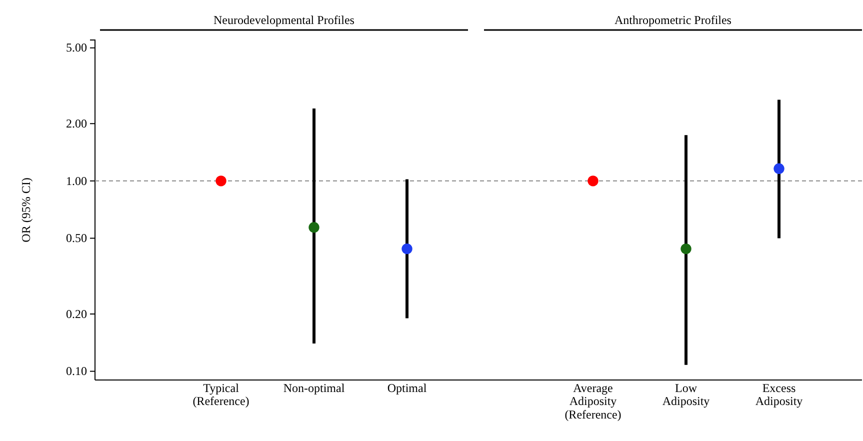 This screenshot has width=863, height=441. Describe the element at coordinates (221, 394) in the screenshot. I see `x-tick-label: Typical (Reference)` at that location.